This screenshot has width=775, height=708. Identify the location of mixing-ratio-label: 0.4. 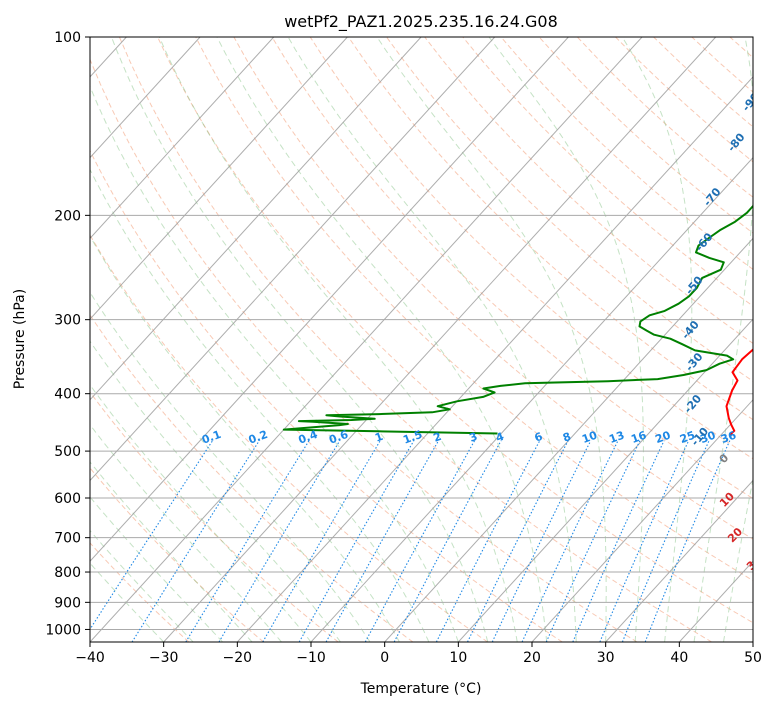
(308, 437).